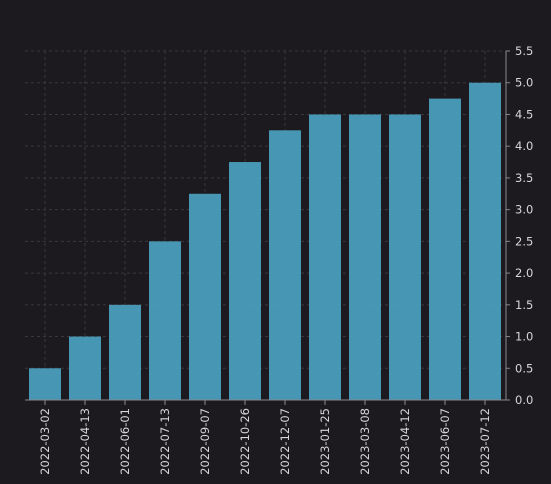  What do you see at coordinates (524, 210) in the screenshot?
I see `y-tick-label: 3.0` at bounding box center [524, 210].